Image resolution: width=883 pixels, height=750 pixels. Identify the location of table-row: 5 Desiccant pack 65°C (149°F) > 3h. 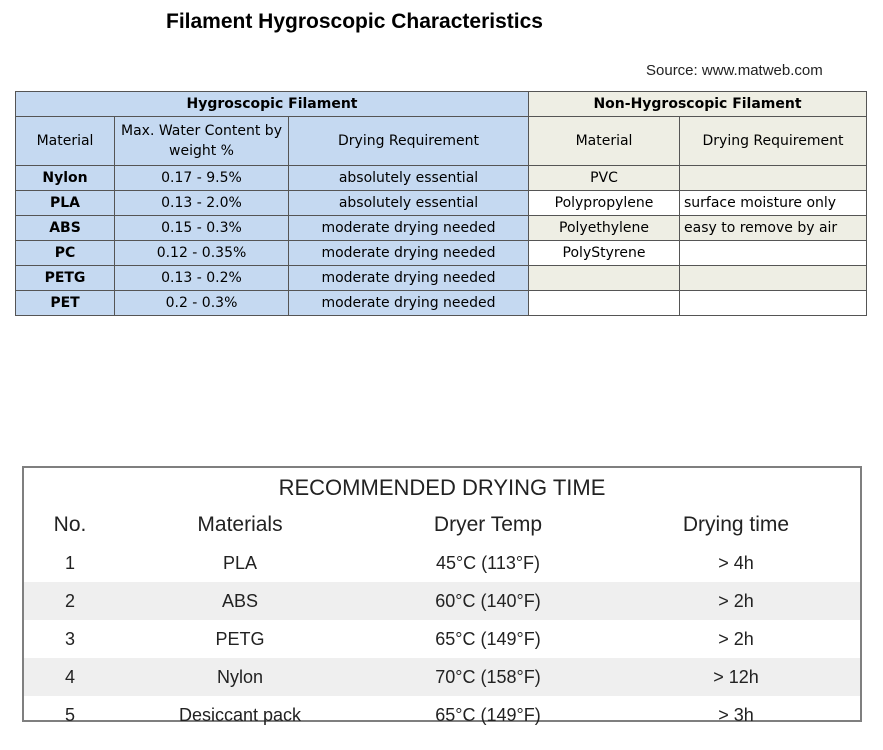
(442, 715).